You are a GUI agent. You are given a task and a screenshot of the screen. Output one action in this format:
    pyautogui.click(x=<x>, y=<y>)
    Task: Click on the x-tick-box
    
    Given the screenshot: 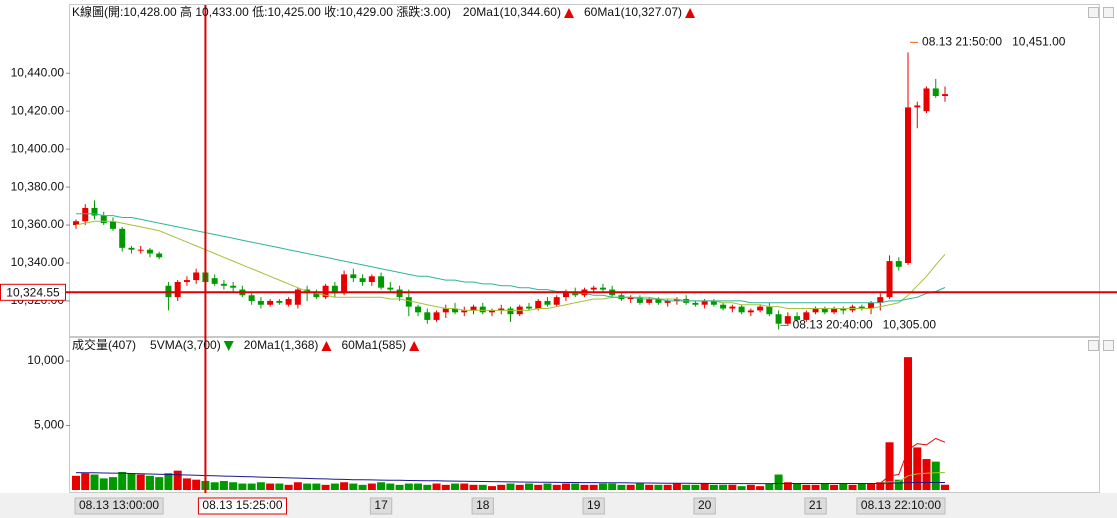 What is the action you would take?
    pyautogui.click(x=482, y=506)
    